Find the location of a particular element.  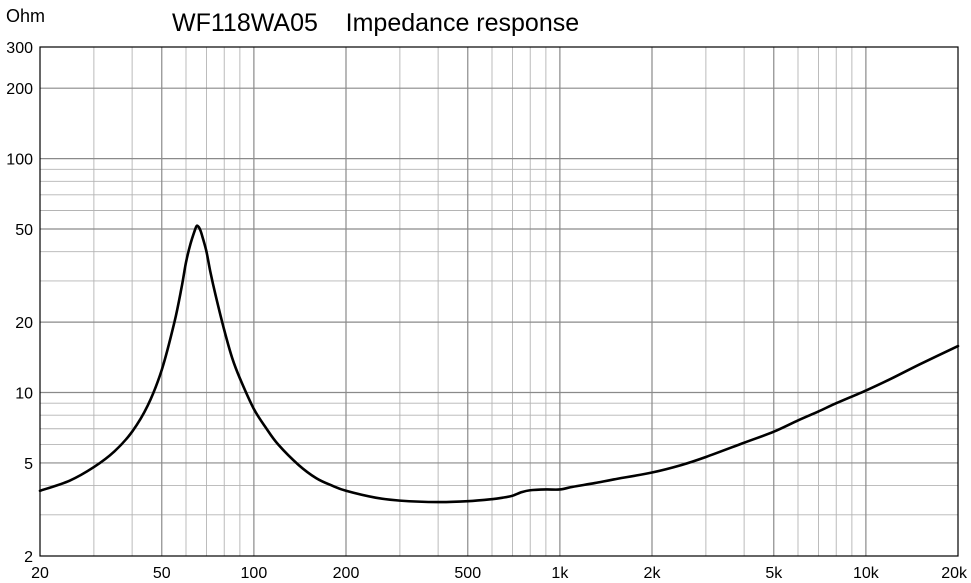

x-tick-label: 500 is located at coordinates (467, 573).